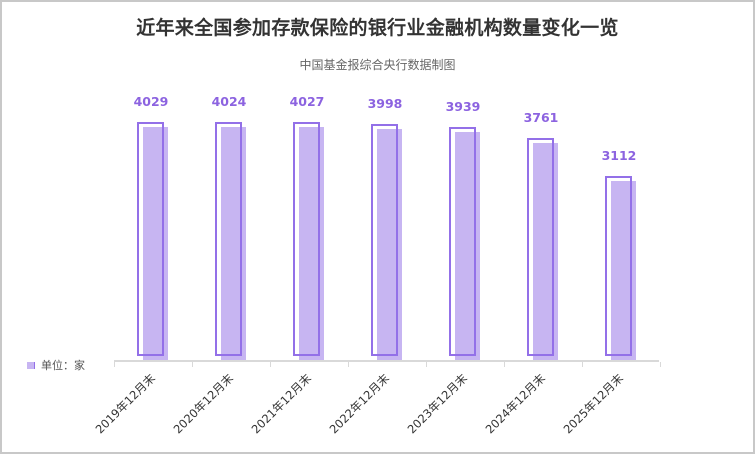 This screenshot has width=755, height=454. I want to click on legend: 单位：家, so click(56, 365).